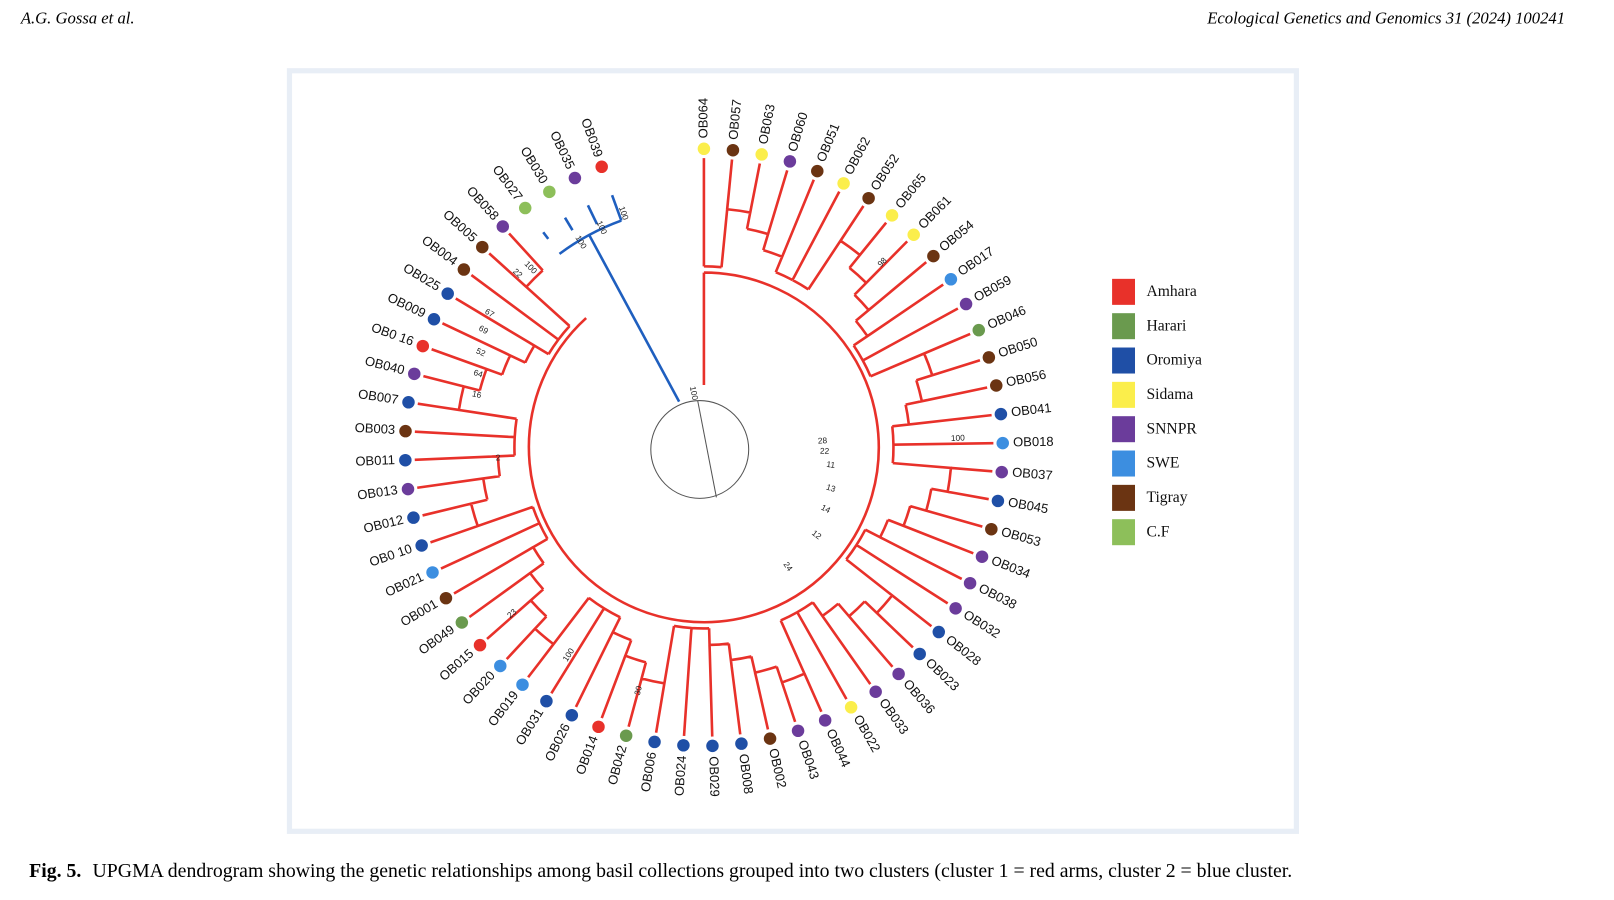  I want to click on leaf-label: OB037, so click(1033, 473).